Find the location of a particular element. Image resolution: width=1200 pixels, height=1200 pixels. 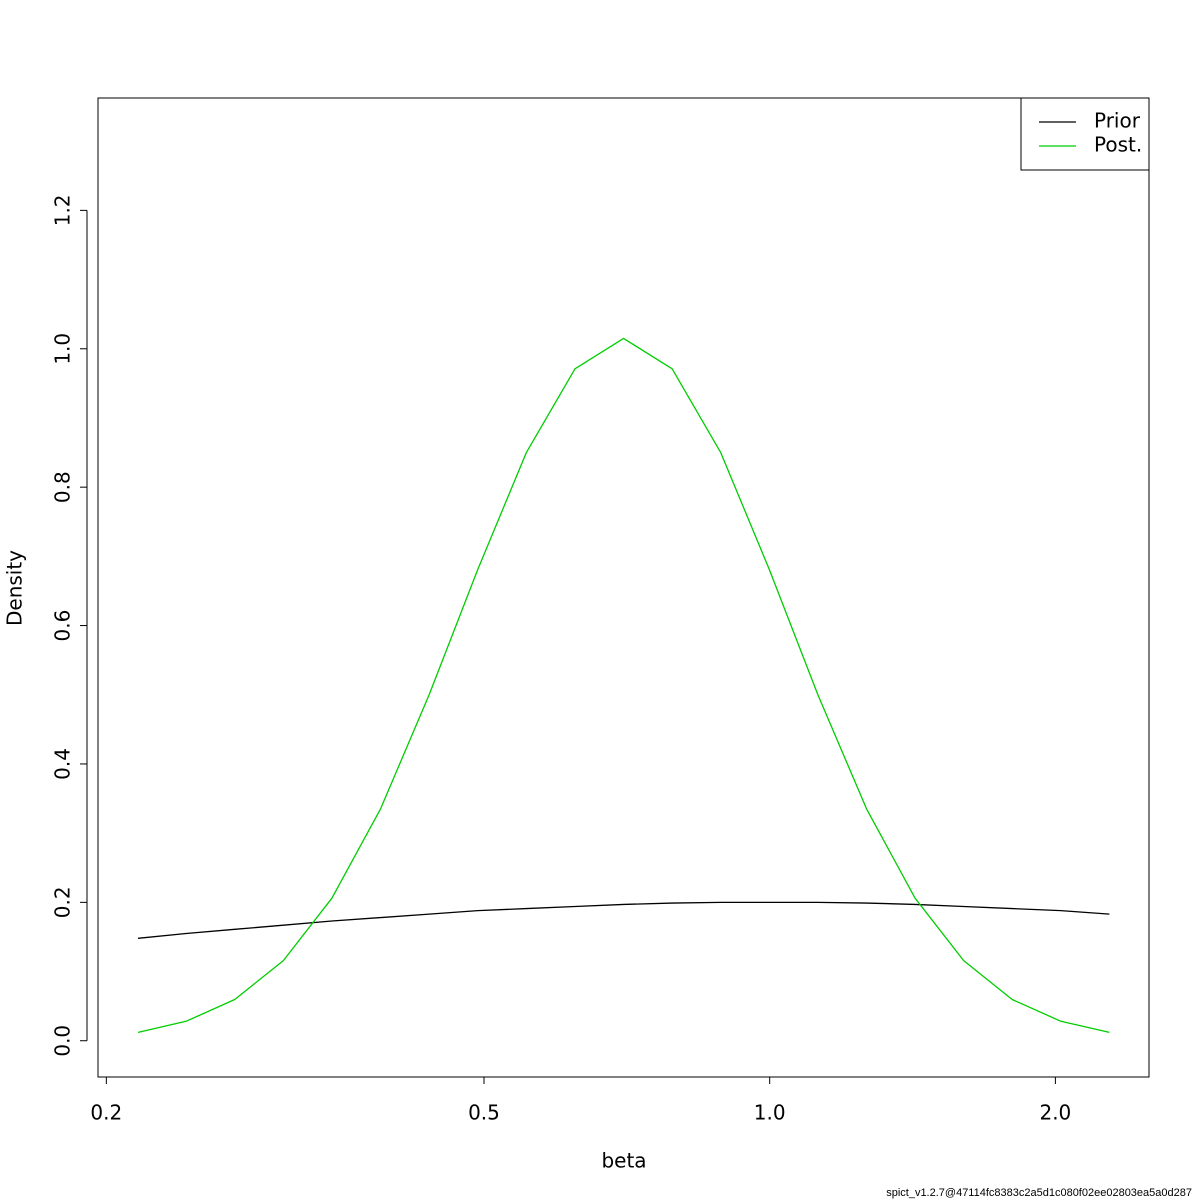

y-tick-label: 0.2 is located at coordinates (63, 902).